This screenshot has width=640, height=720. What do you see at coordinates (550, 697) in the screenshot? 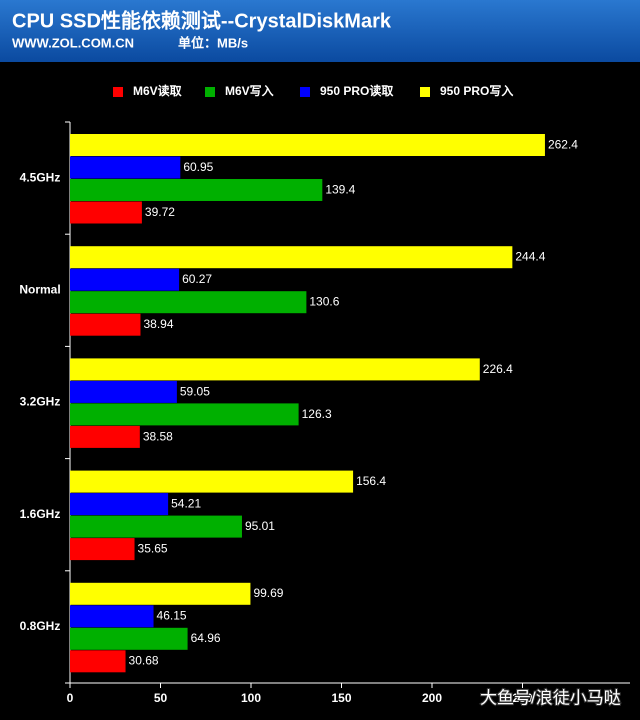
I see `watermark: 大鱼号/浪徒小马哒` at bounding box center [550, 697].